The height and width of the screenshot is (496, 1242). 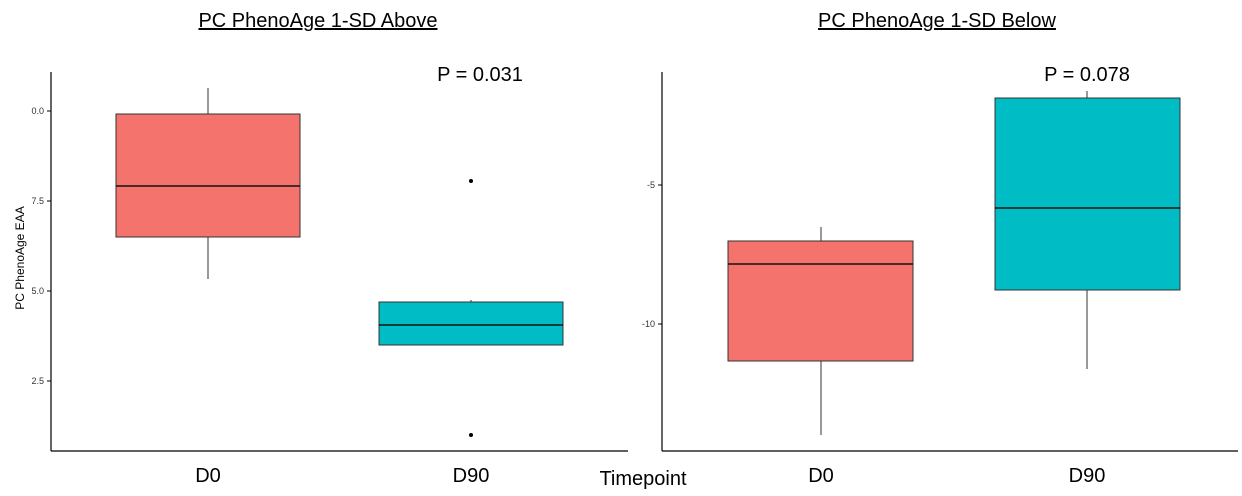 I want to click on left-d90-outlier-low, so click(x=471, y=435).